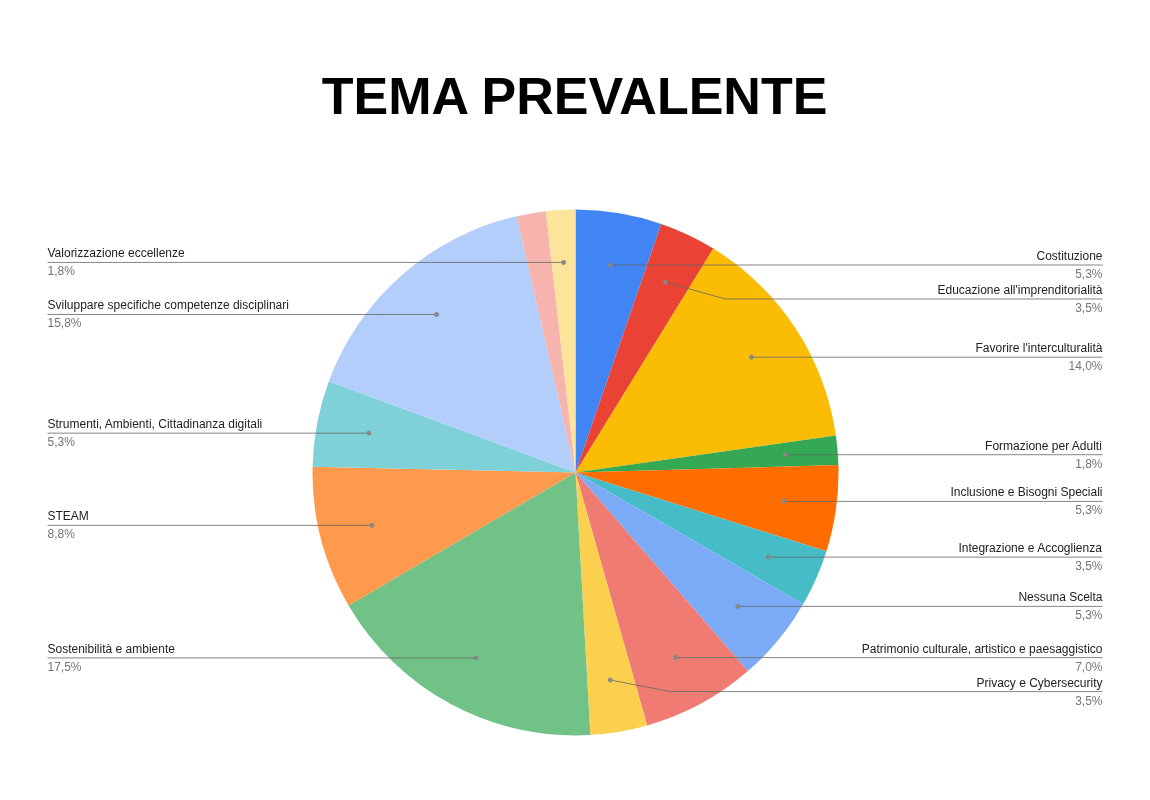 This screenshot has height=800, width=1150. What do you see at coordinates (1043, 445) in the screenshot?
I see `slice-label: Formazione per Adulti` at bounding box center [1043, 445].